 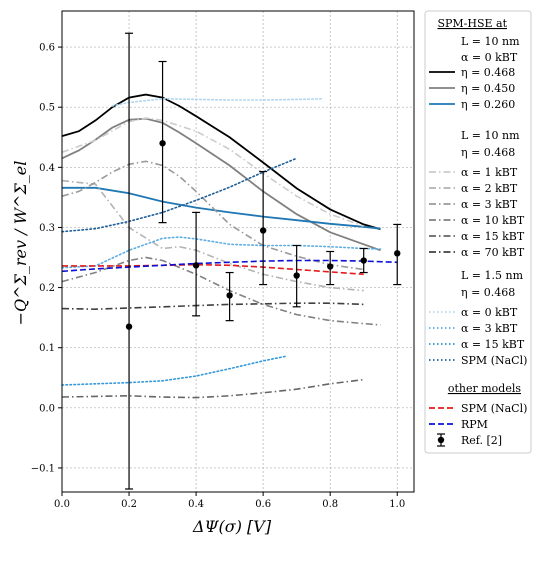 I want to click on legend-param-4: η = 0.468, so click(x=488, y=152).